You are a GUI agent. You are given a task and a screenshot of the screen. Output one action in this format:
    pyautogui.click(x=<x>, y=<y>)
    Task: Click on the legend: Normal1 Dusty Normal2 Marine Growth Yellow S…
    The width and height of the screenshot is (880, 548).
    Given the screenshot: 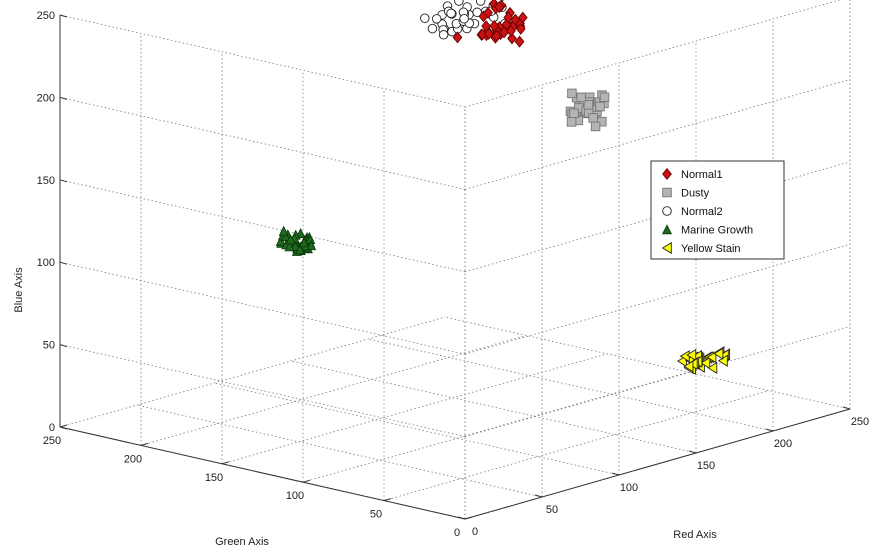 What is the action you would take?
    pyautogui.click(x=717, y=210)
    